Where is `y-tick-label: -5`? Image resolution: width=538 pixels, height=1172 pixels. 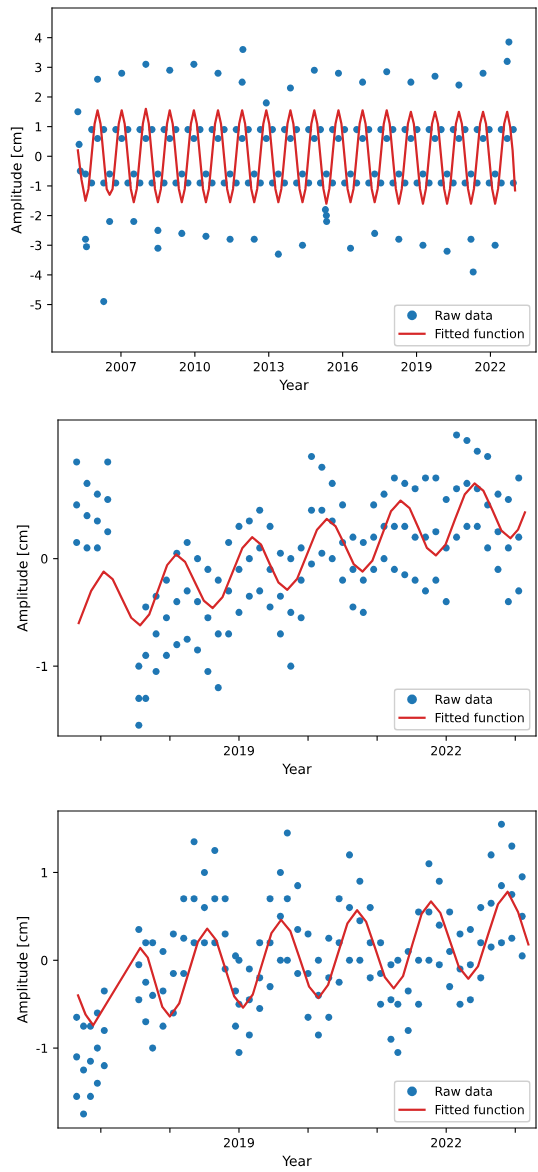
y-tick-label: -5 is located at coordinates (36, 305).